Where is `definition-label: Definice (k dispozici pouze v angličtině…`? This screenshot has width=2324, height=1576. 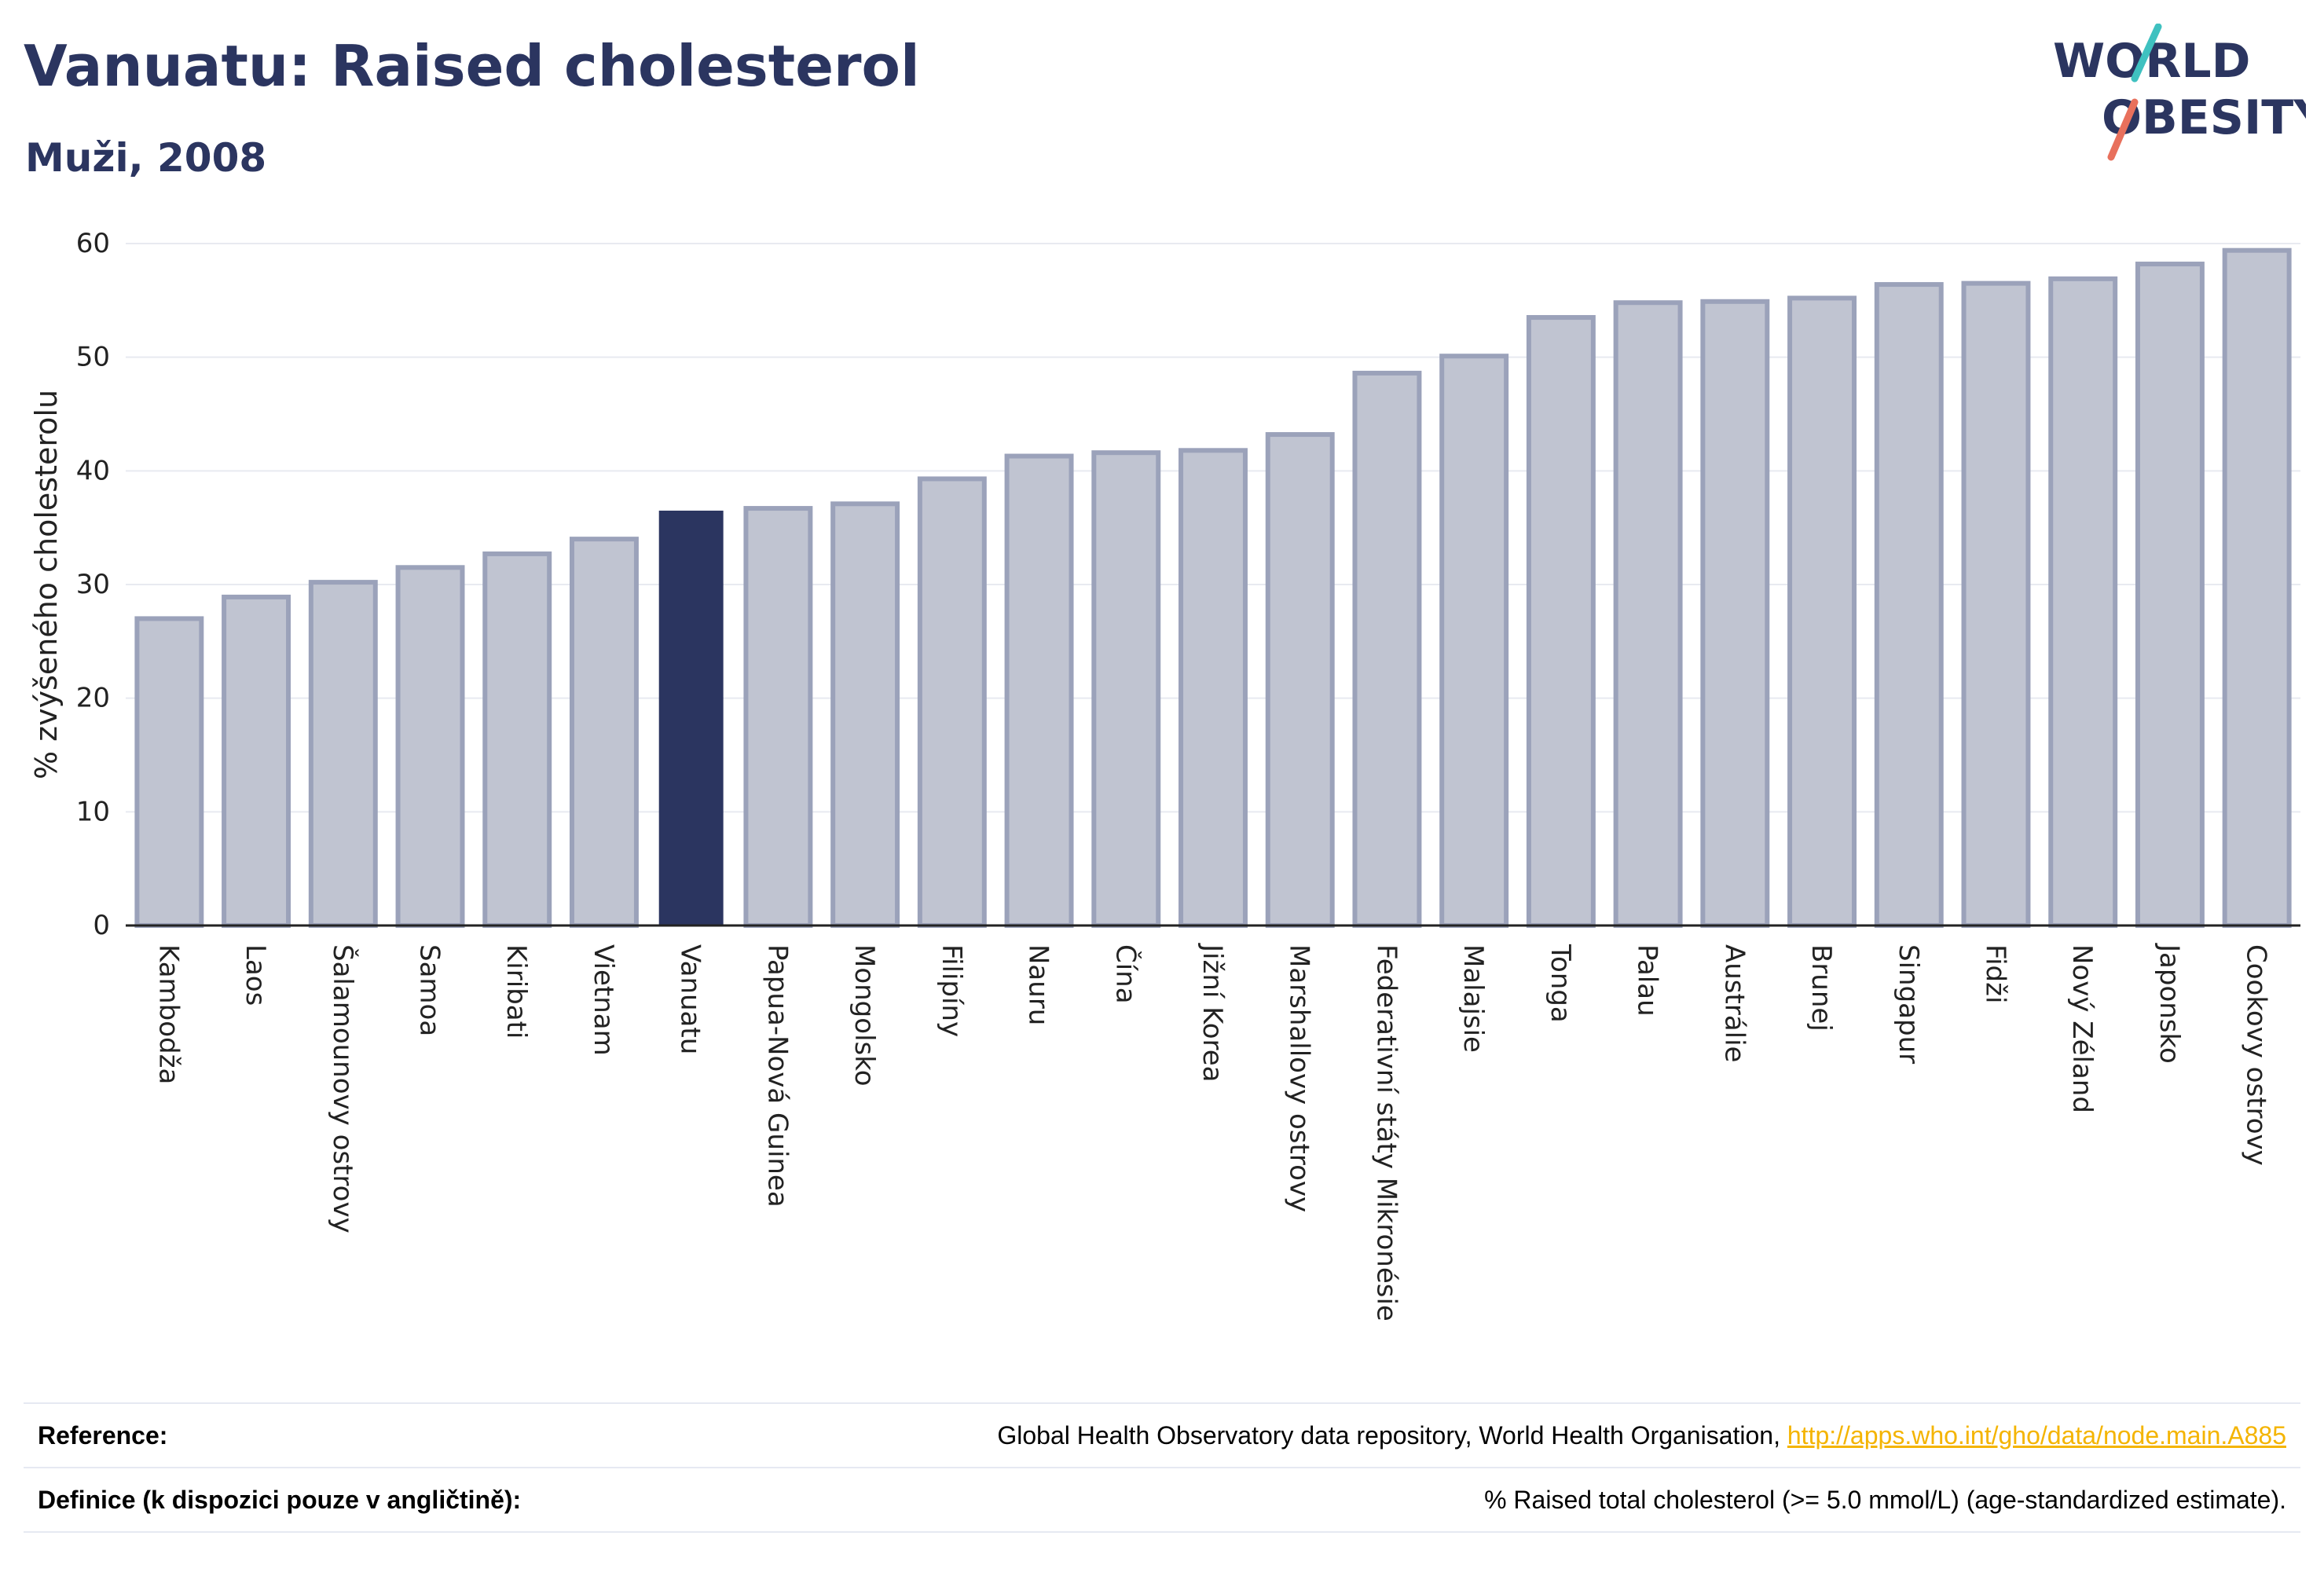
definition-label: Definice (k dispozici pouze v angličtině… is located at coordinates (280, 1499).